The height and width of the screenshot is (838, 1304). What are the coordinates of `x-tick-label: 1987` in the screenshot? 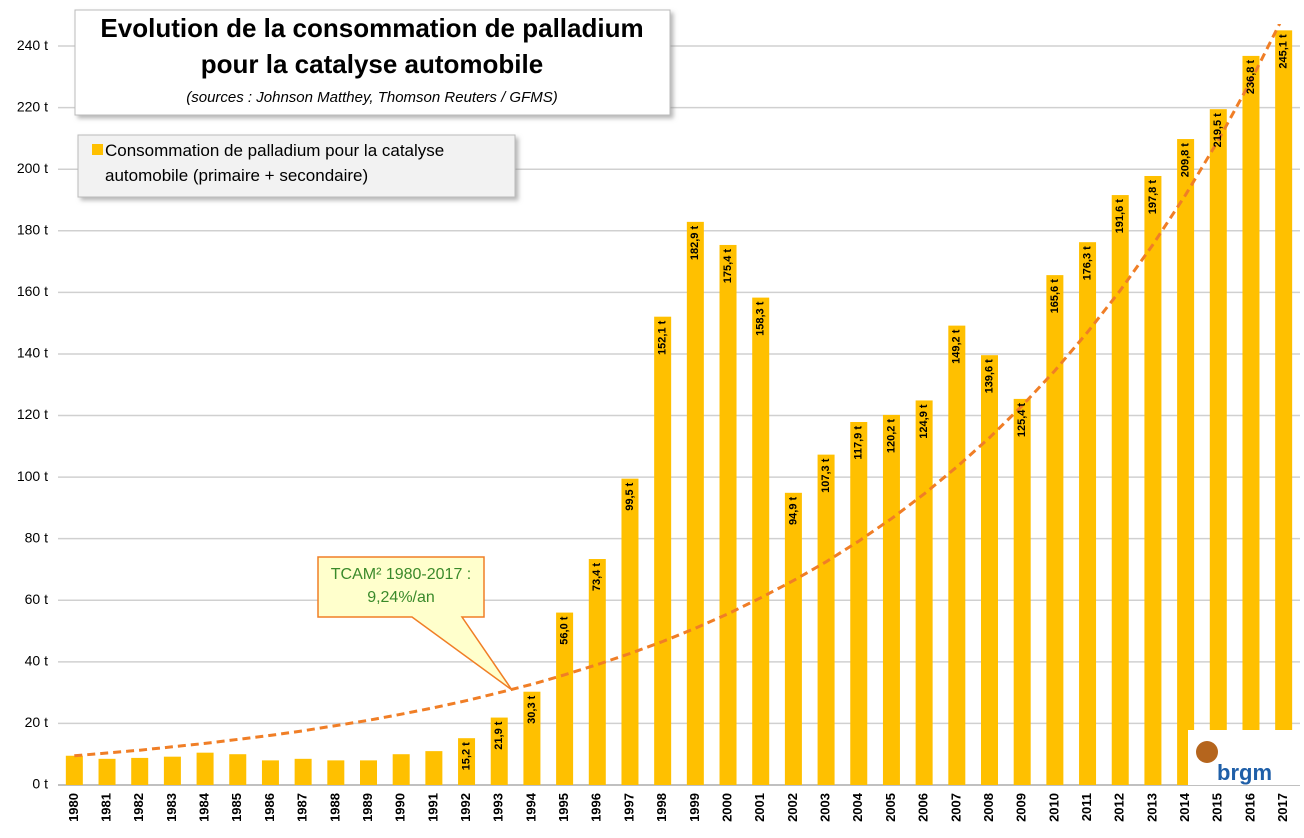 It's located at (302, 807).